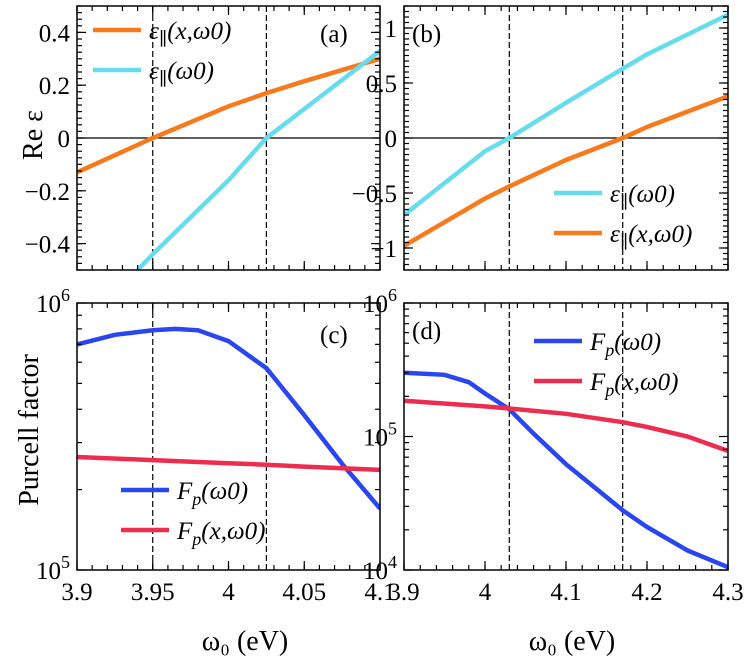  Describe the element at coordinates (55, 33) in the screenshot. I see `y-tick-label: 0.4` at that location.